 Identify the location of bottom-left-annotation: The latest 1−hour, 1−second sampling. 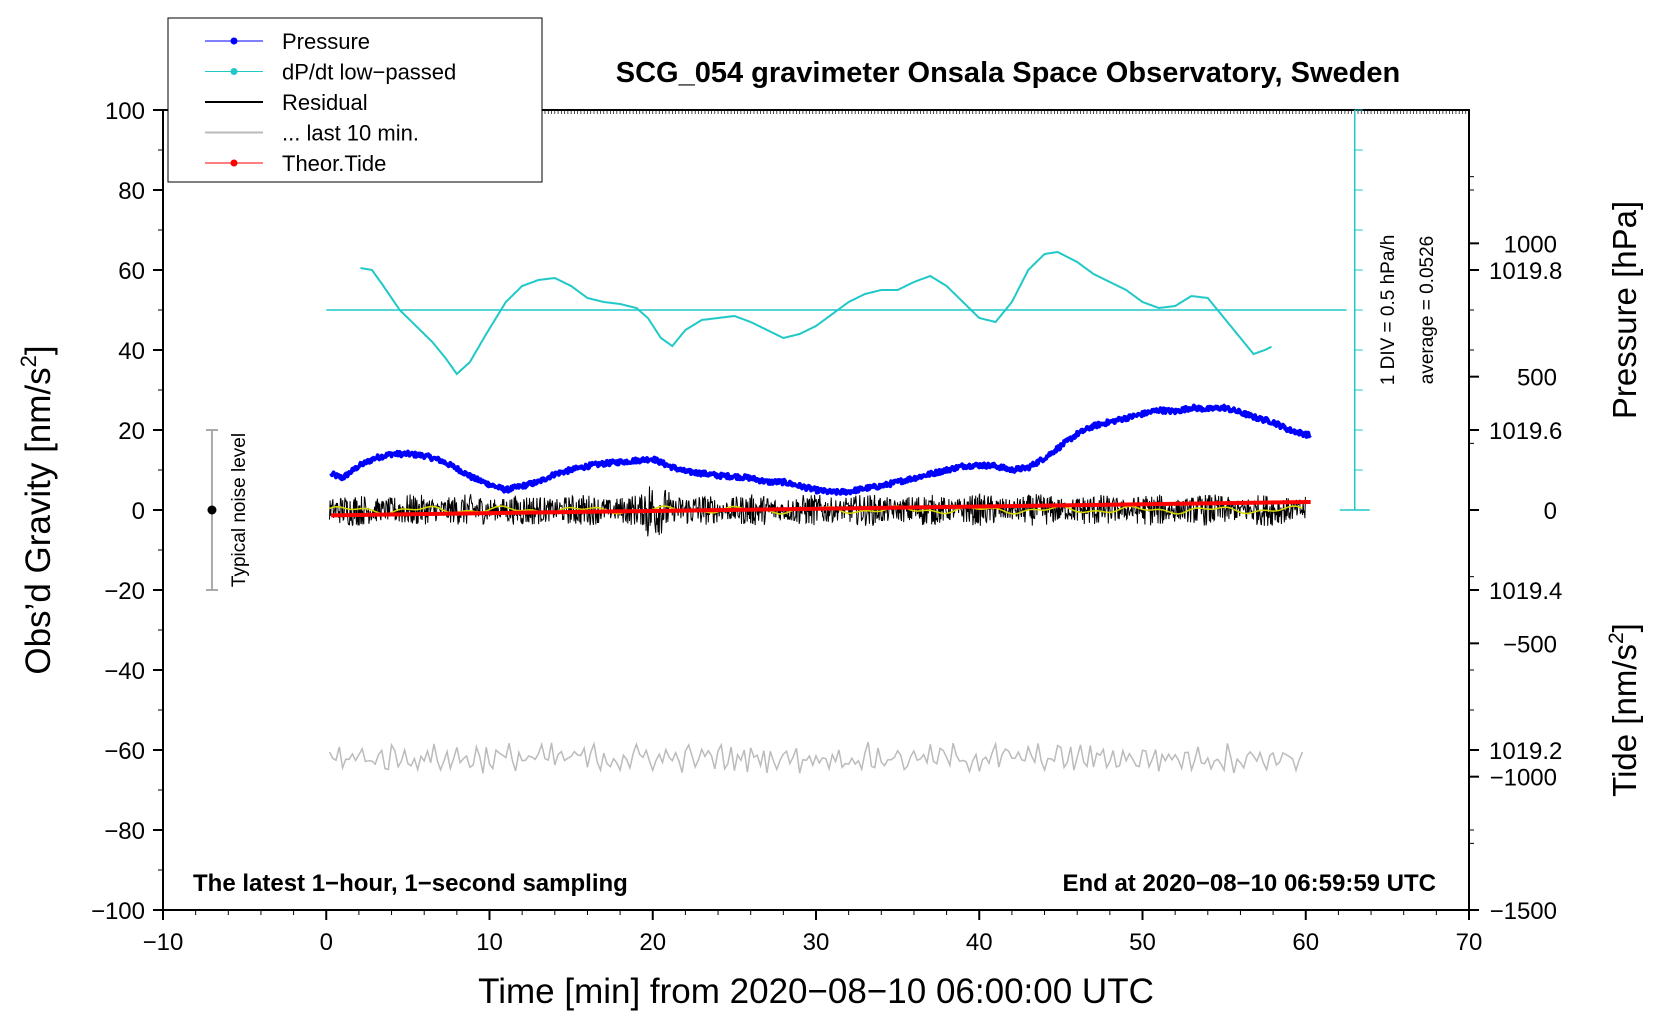
(410, 883).